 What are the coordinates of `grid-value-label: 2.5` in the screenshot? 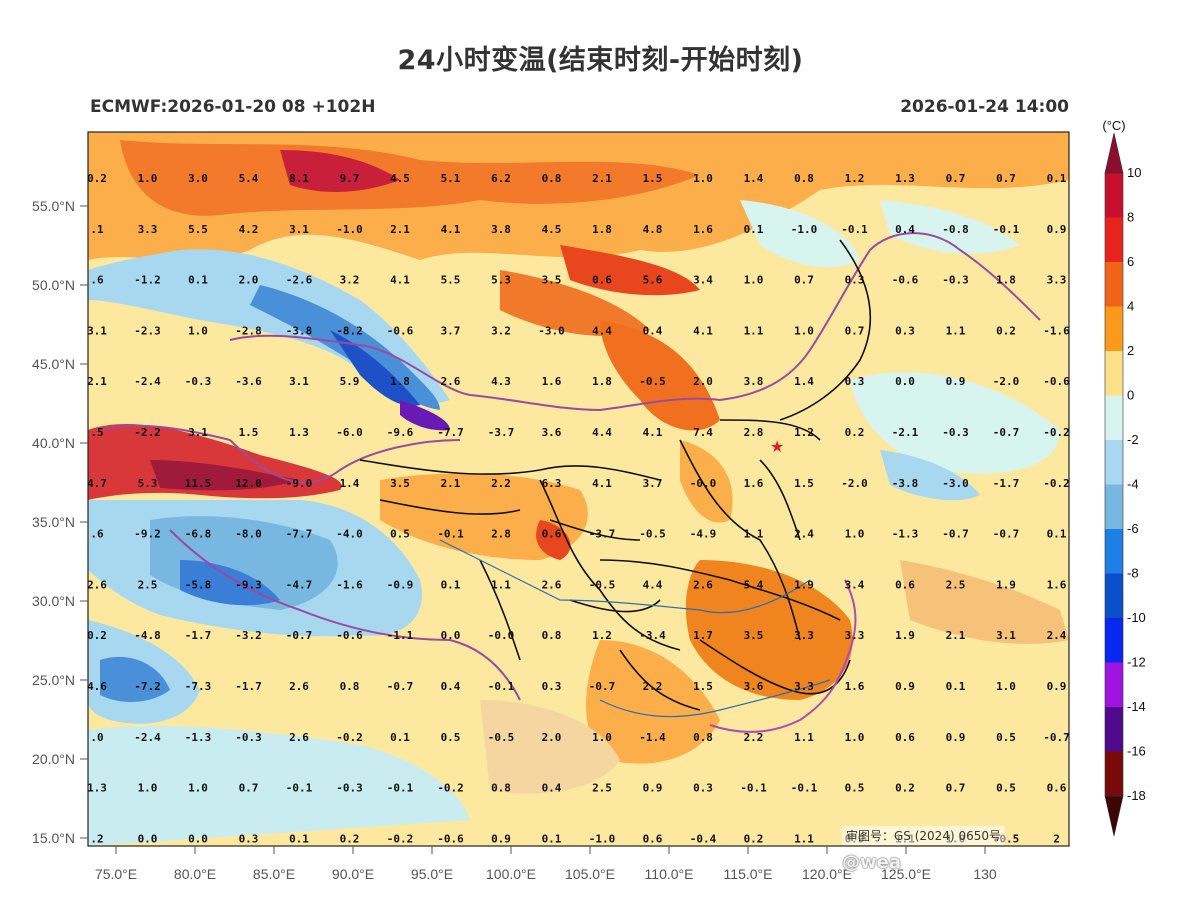 It's located at (956, 584).